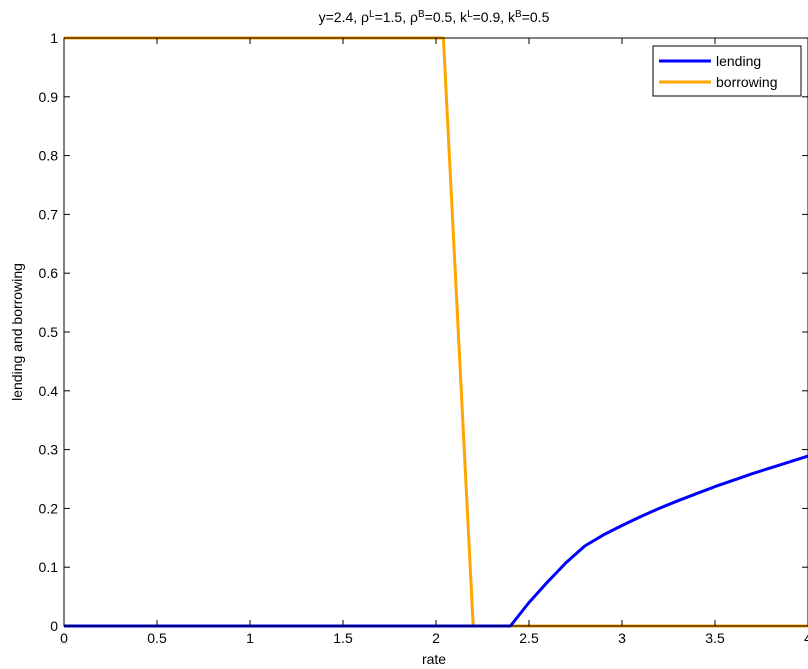 The width and height of the screenshot is (808, 669). What do you see at coordinates (49, 214) in the screenshot?
I see `y-tick-label: 0.7` at bounding box center [49, 214].